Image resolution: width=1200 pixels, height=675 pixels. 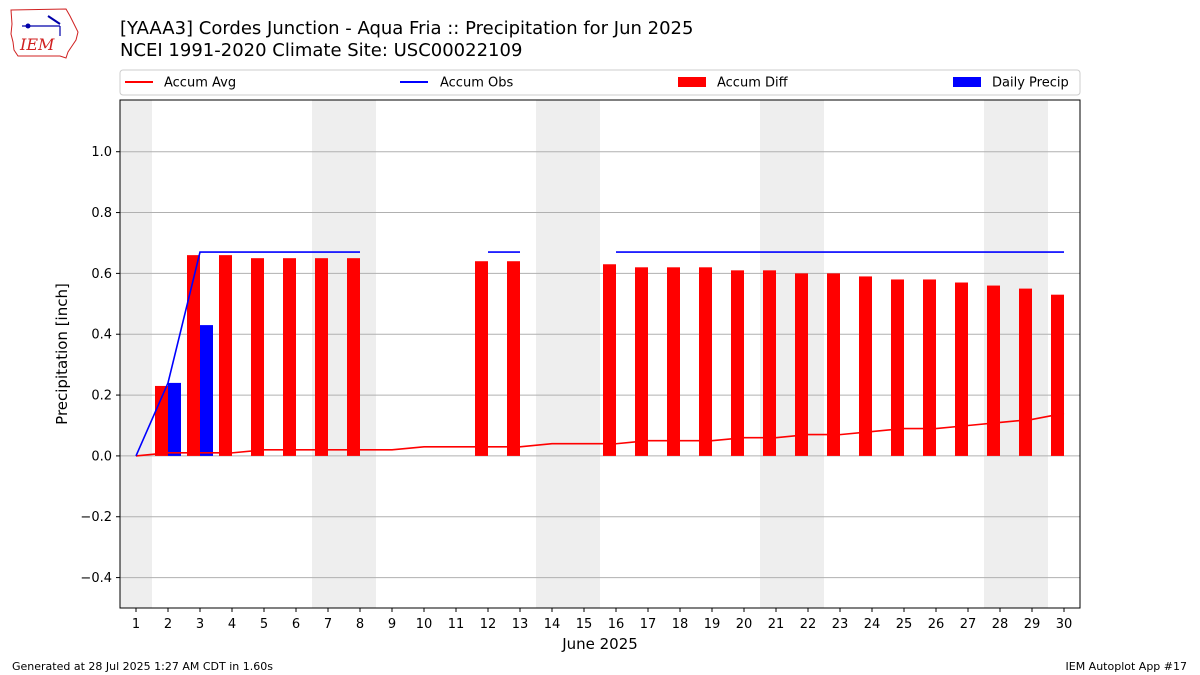 I want to click on x-tick-label: 27, so click(x=968, y=624).